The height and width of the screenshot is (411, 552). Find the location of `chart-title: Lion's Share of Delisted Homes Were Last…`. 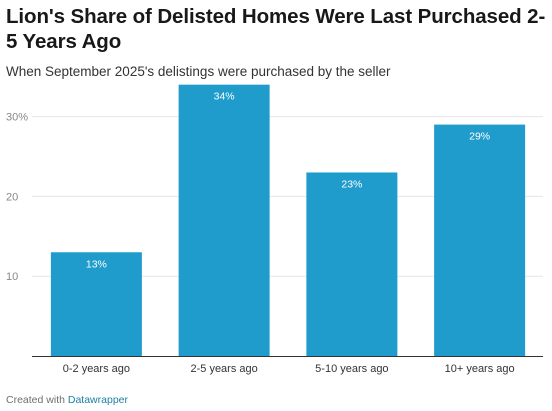

chart-title: Lion's Share of Delisted Homes Were Last… is located at coordinates (276, 29).